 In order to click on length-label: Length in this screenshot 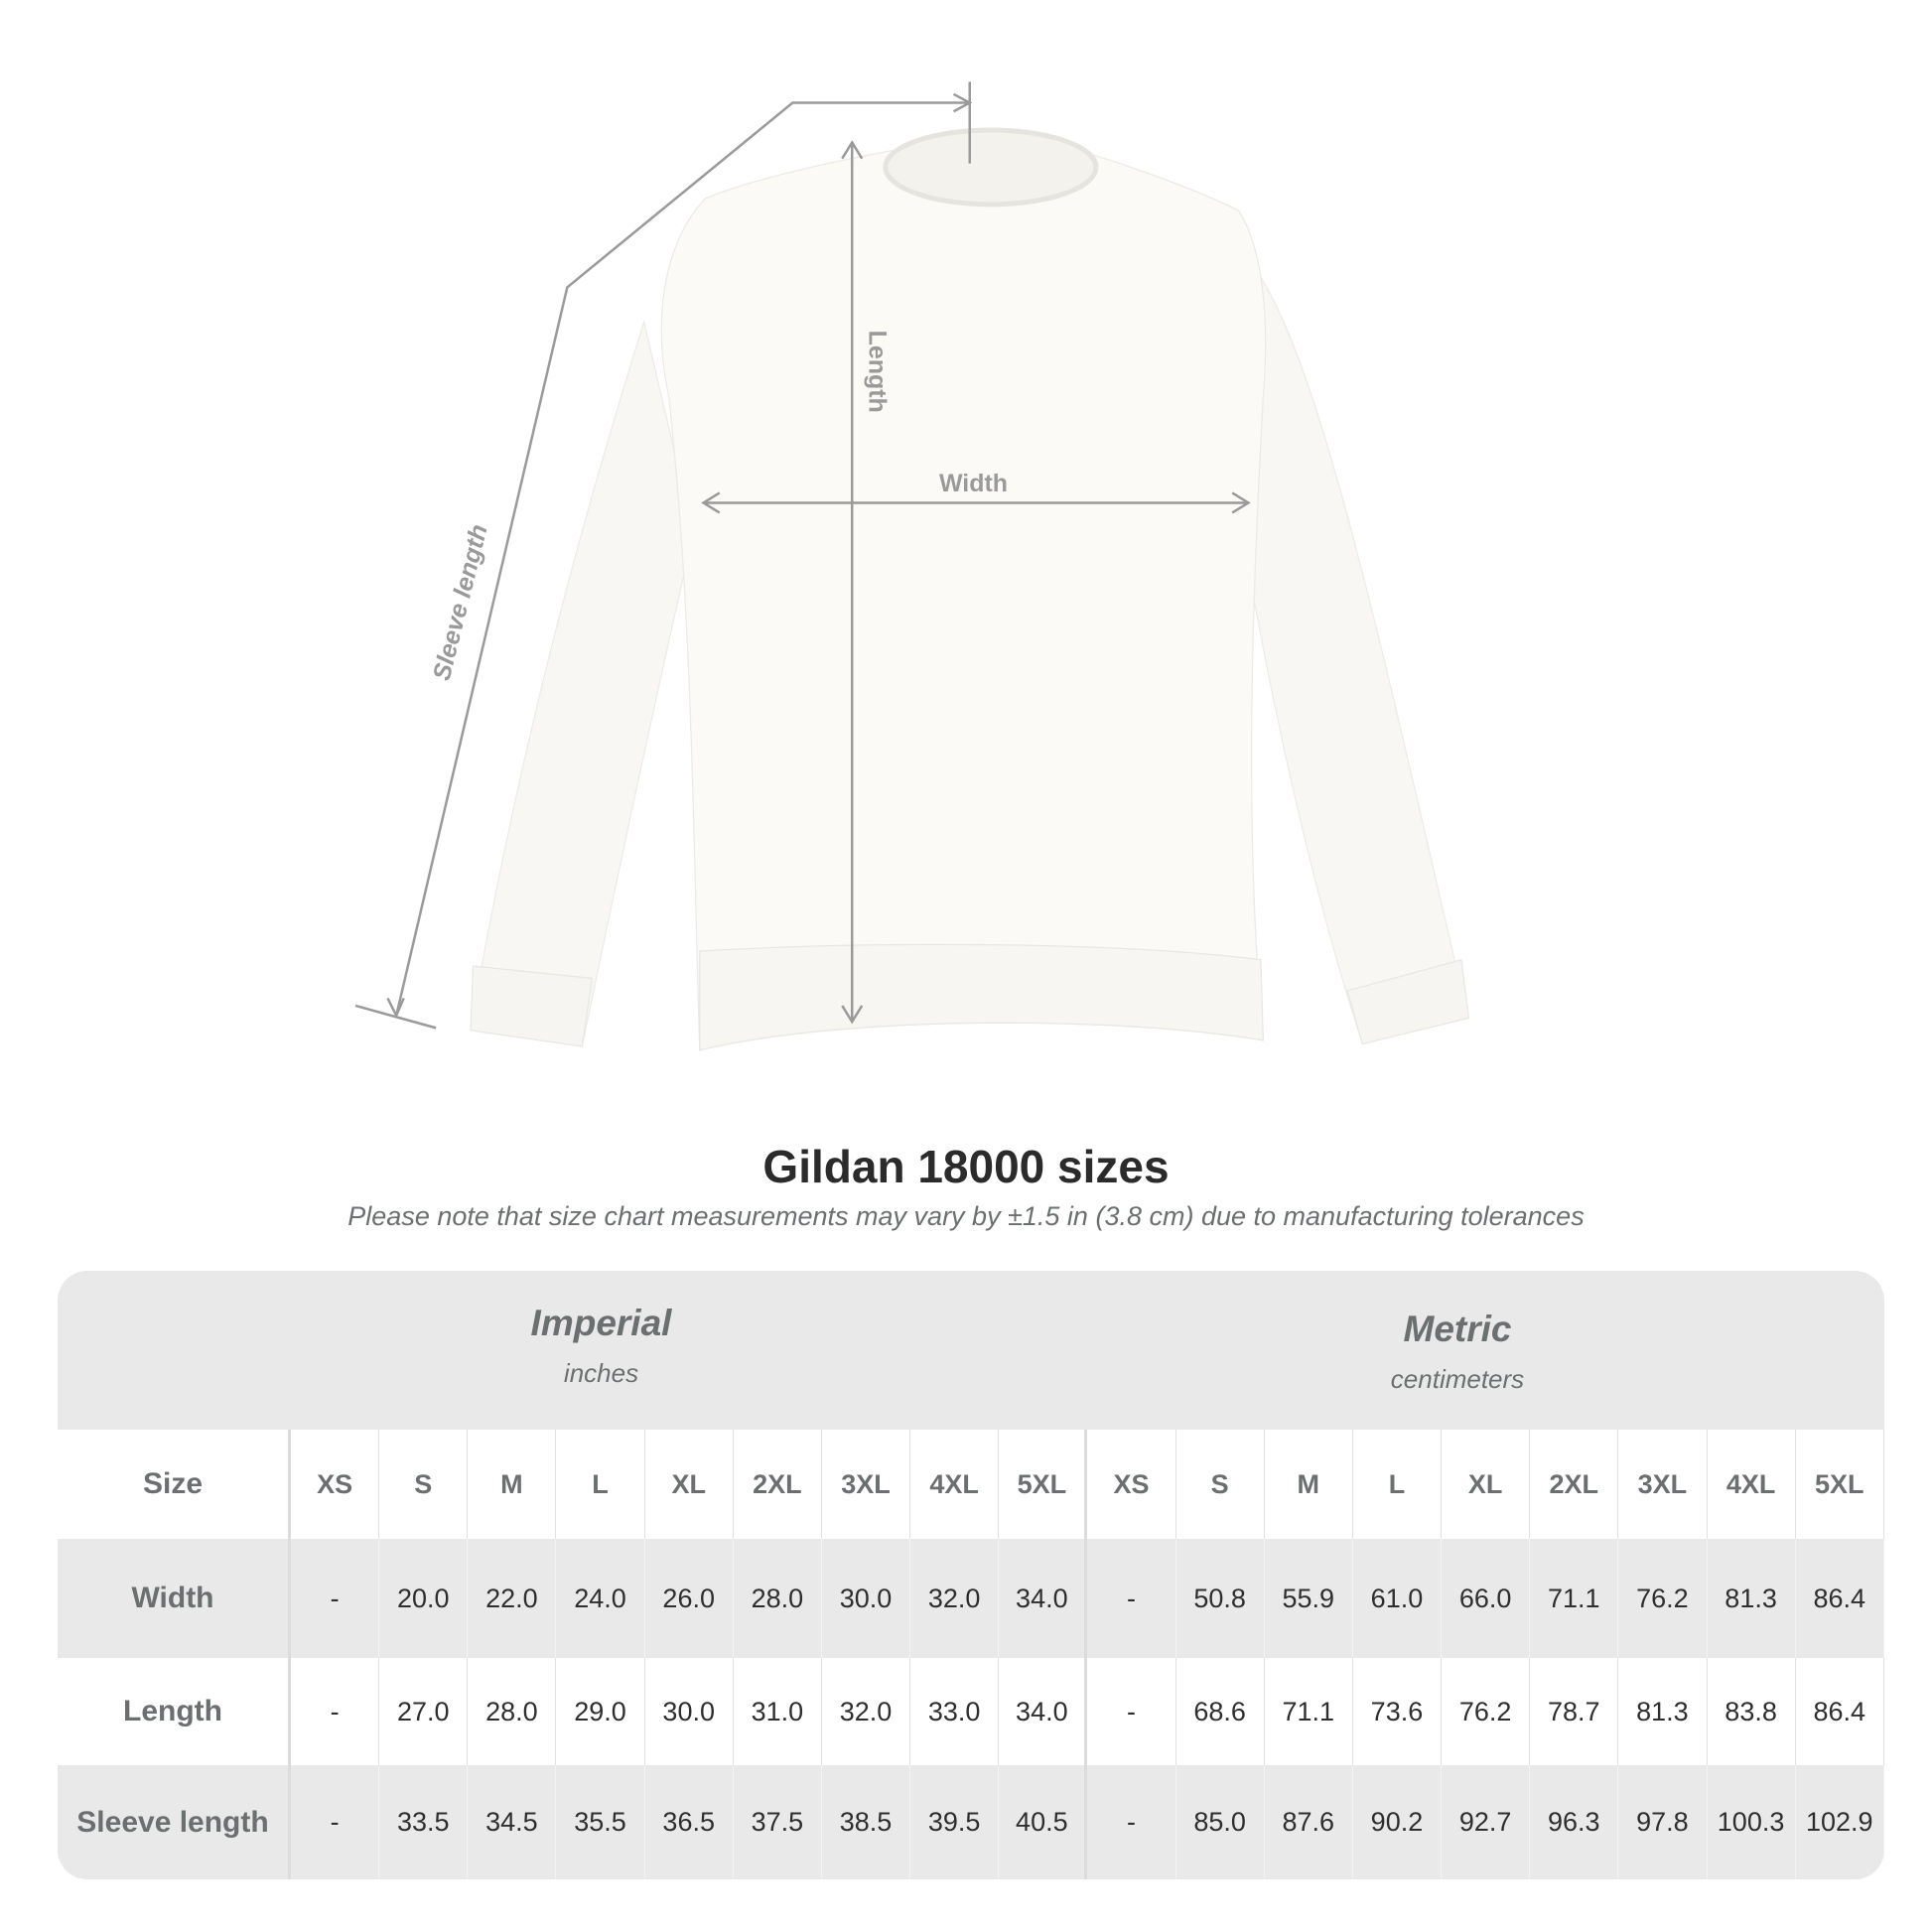, I will do `click(878, 372)`.